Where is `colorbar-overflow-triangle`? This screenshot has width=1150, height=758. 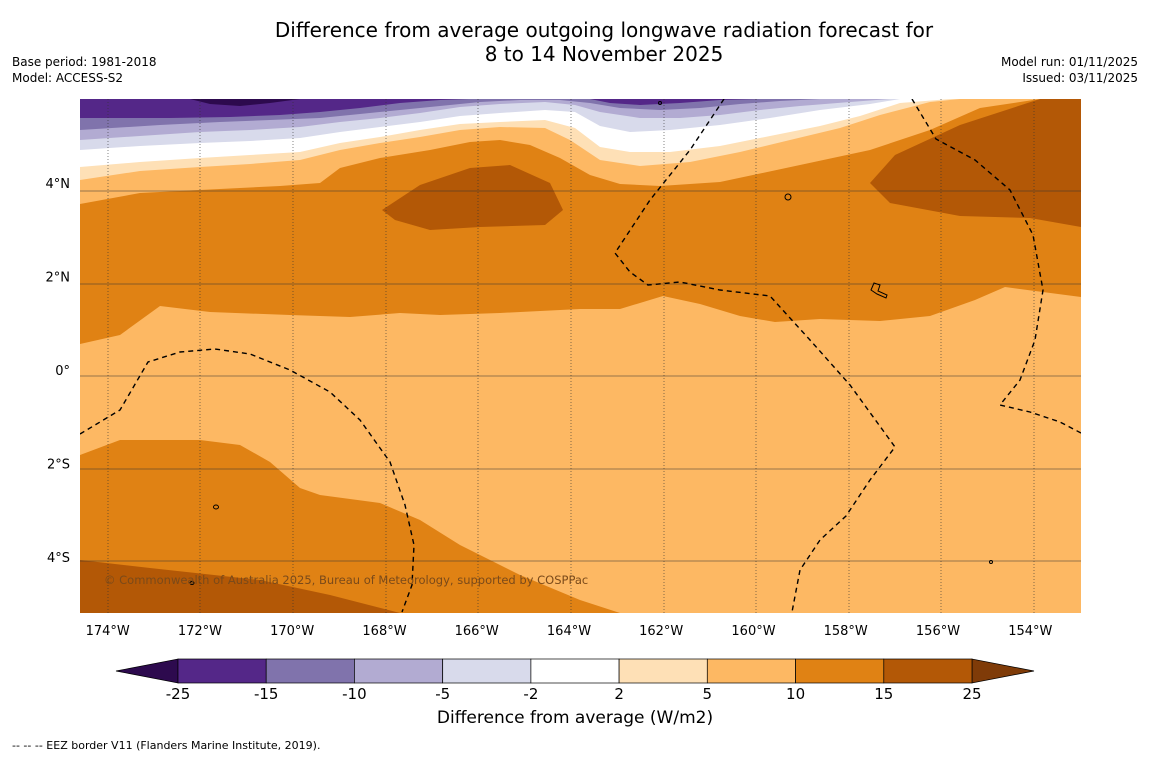 colorbar-overflow-triangle is located at coordinates (1003, 671).